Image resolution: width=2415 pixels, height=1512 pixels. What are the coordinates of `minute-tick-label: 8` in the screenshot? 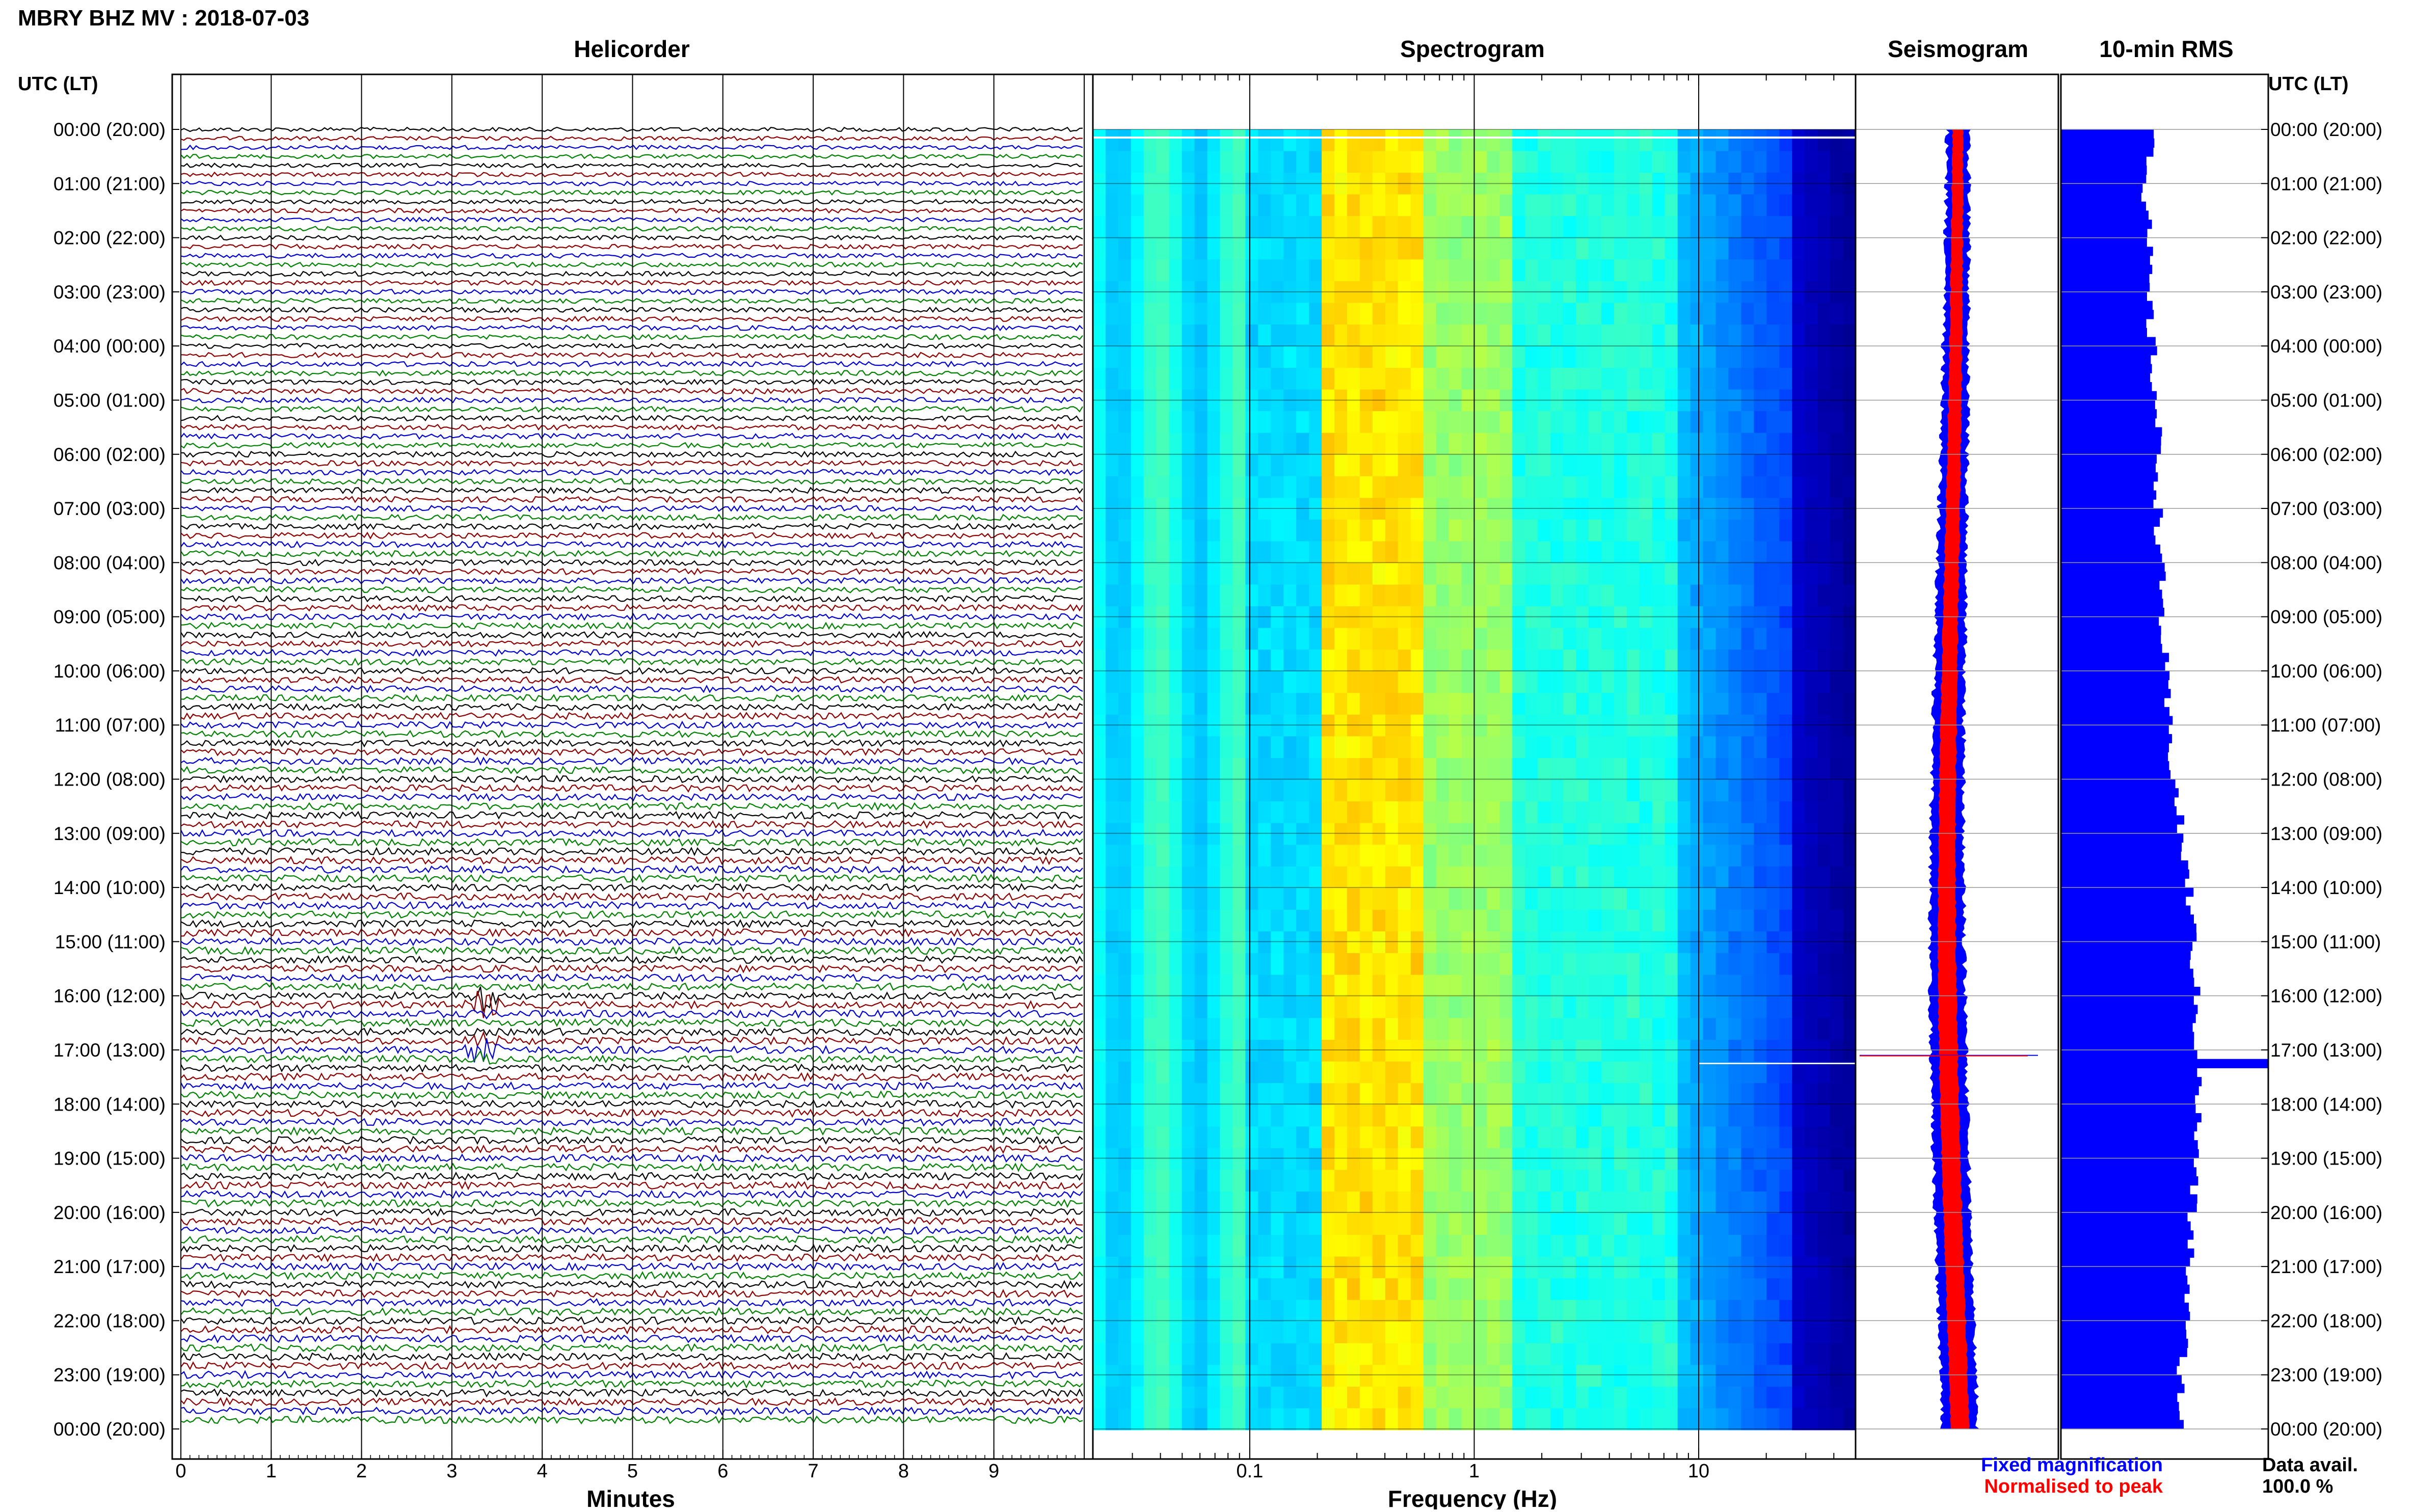 It's located at (903, 1471).